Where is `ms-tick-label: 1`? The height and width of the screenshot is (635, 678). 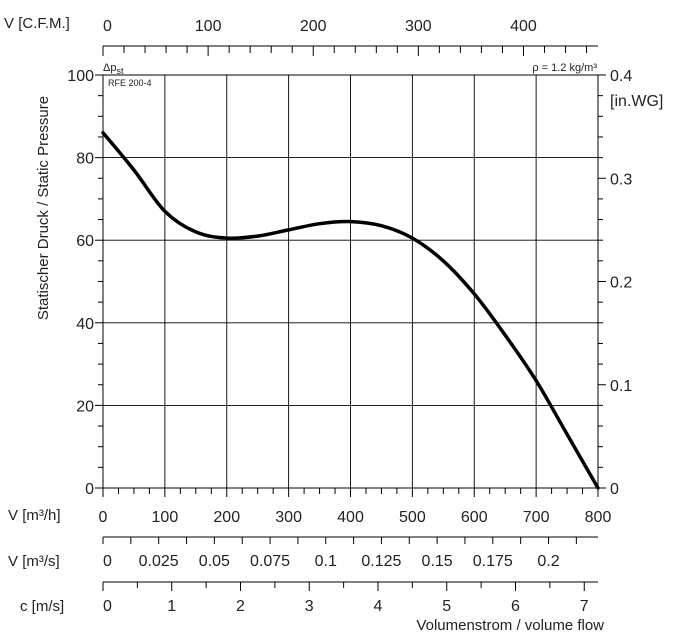 ms-tick-label: 1 is located at coordinates (171, 606).